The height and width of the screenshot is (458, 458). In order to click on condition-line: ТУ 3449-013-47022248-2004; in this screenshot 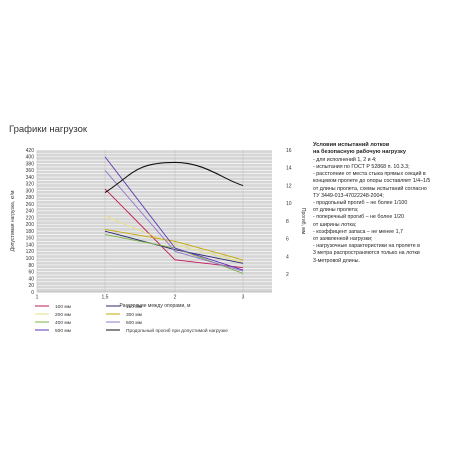, I will do `click(348, 195)`.